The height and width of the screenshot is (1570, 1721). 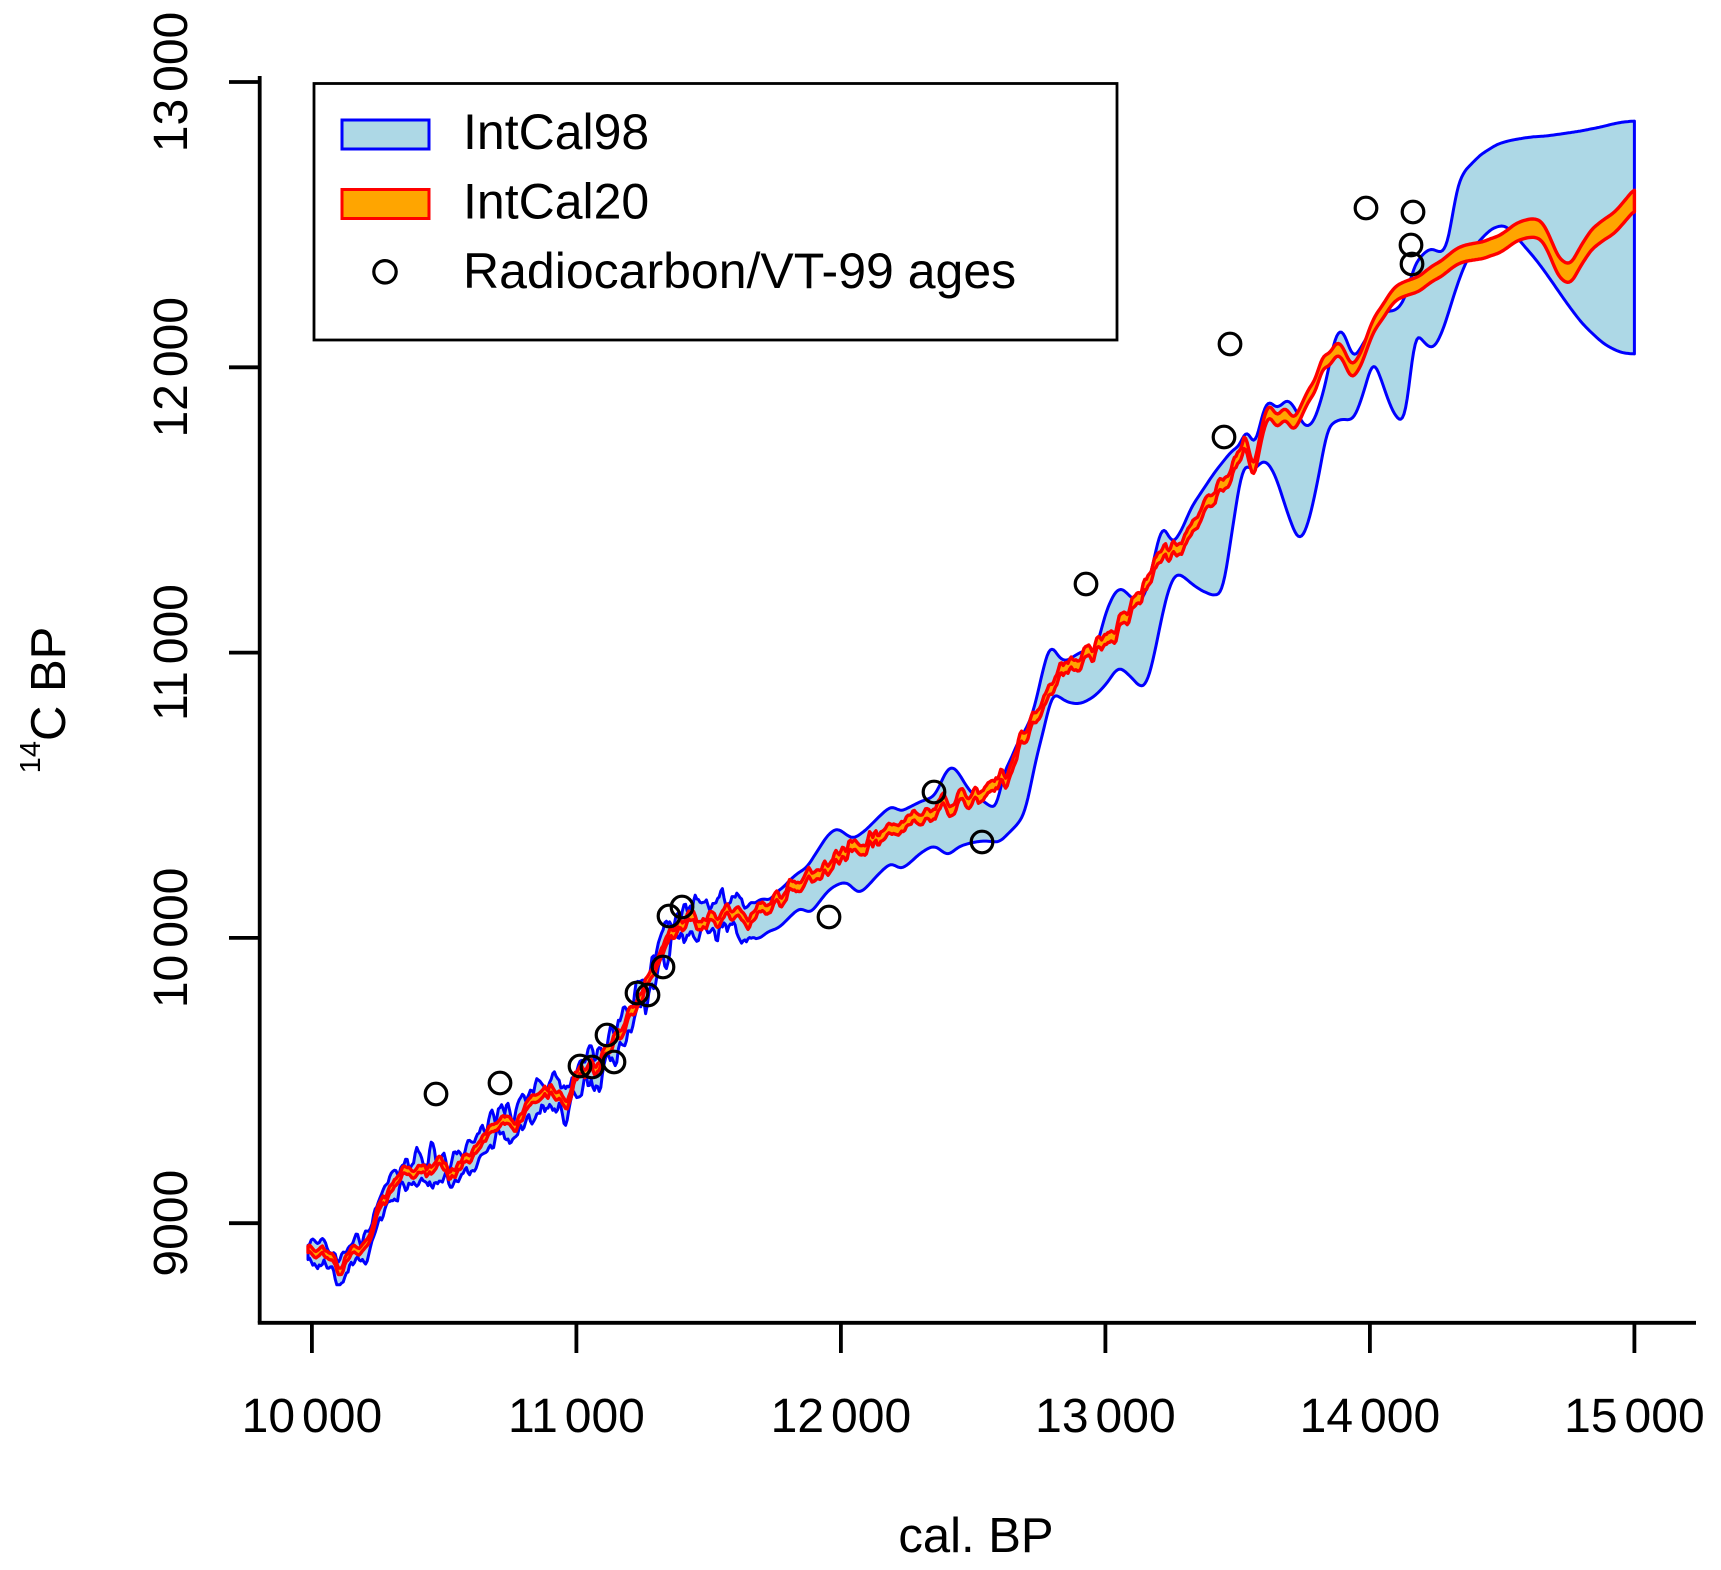 What do you see at coordinates (739, 271) in the screenshot?
I see `svg-text: Radiocarbon/VT-99 ages` at bounding box center [739, 271].